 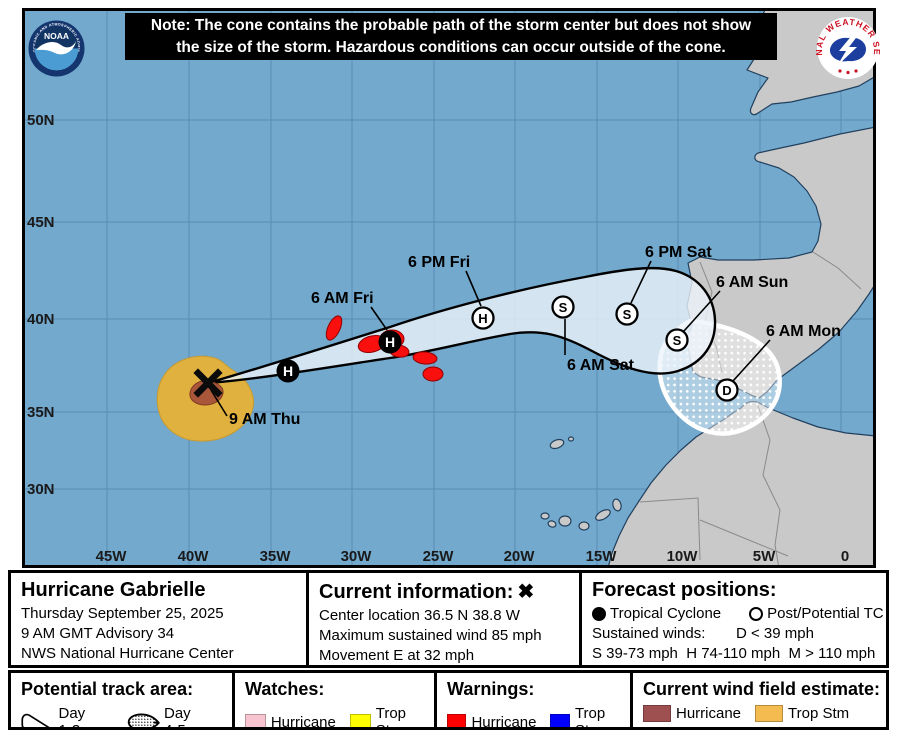 I want to click on forecast-point-h: H, so click(x=288, y=371).